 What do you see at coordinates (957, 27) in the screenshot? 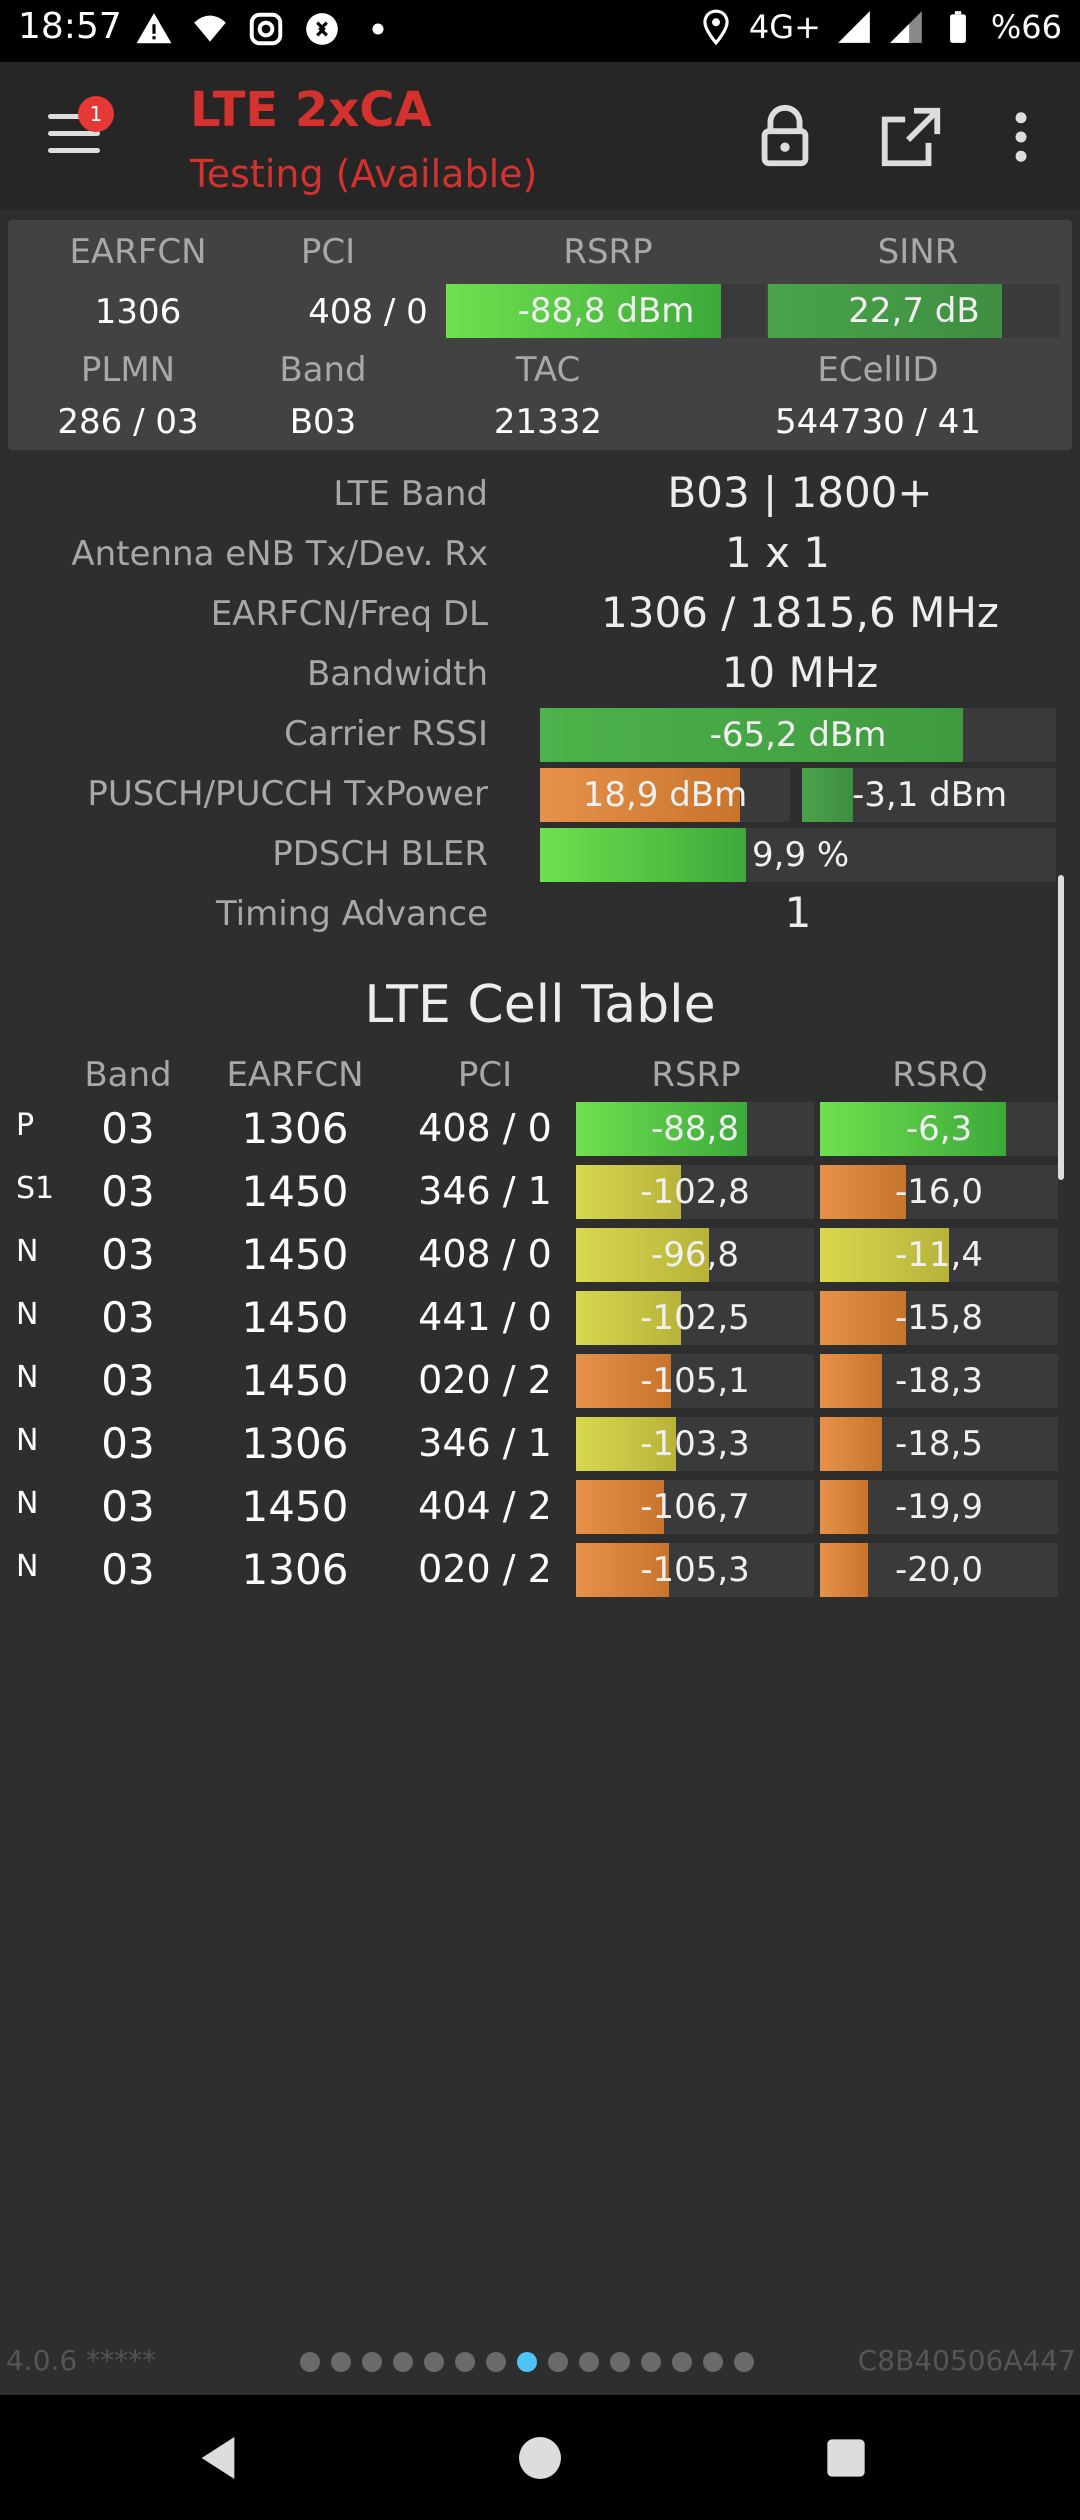
I see `battery-icon` at bounding box center [957, 27].